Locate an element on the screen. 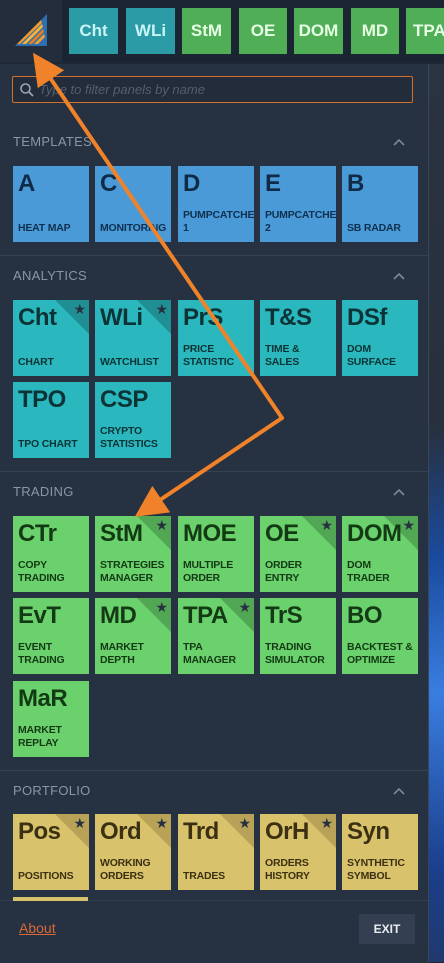 The image size is (444, 963). tile-abbr: DSf is located at coordinates (367, 317).